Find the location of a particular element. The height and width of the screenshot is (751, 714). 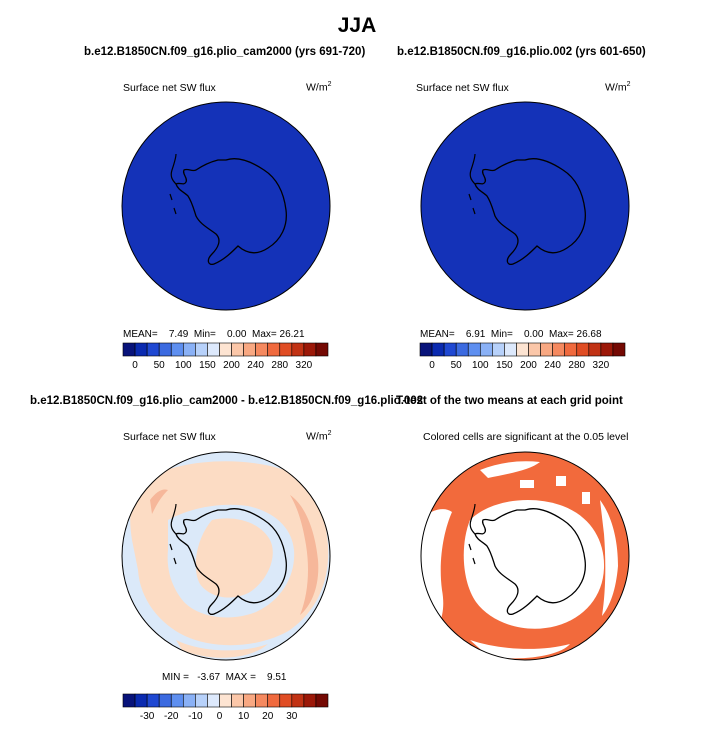

colorbar-tick-label: 20 is located at coordinates (268, 716).